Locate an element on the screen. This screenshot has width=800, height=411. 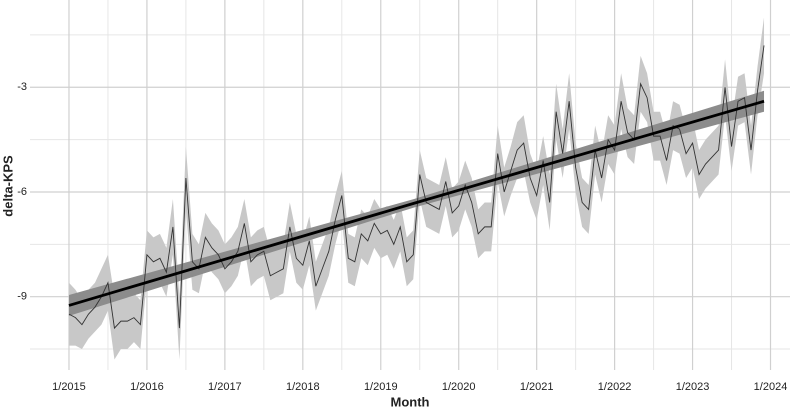
x-tick-label: 1/2024 is located at coordinates (771, 387).